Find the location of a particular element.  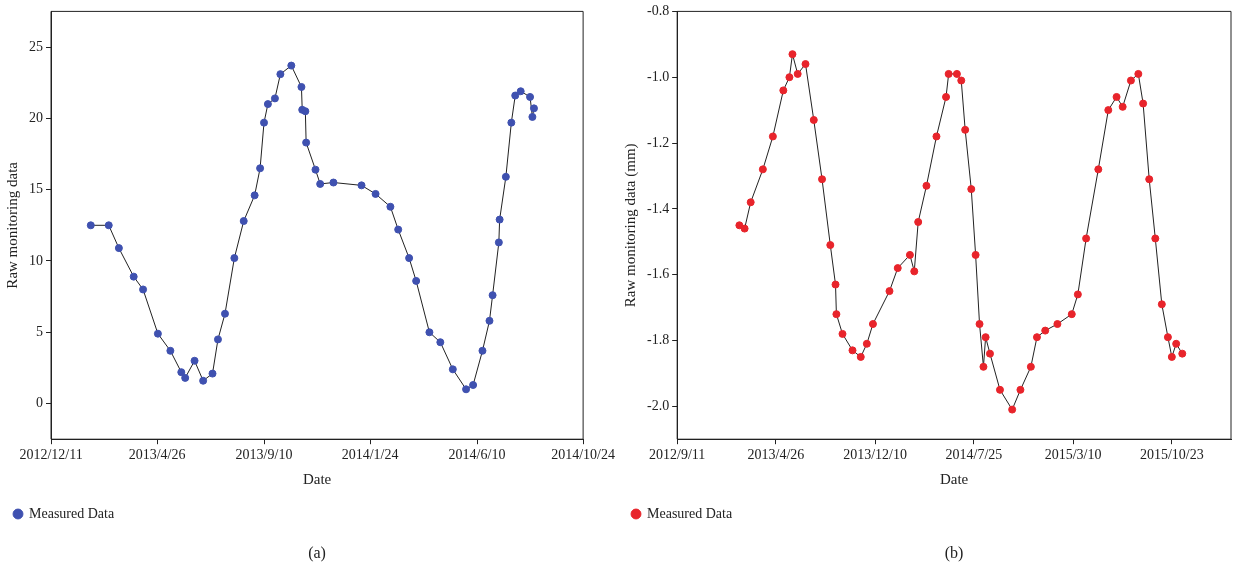

y-tick-label: -1.6 is located at coordinates (658, 274).